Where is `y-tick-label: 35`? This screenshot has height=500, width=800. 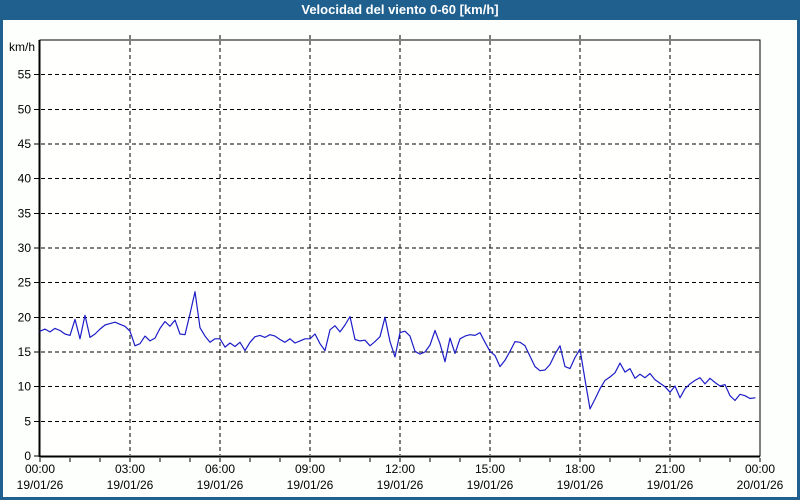 y-tick-label: 35 is located at coordinates (25, 213).